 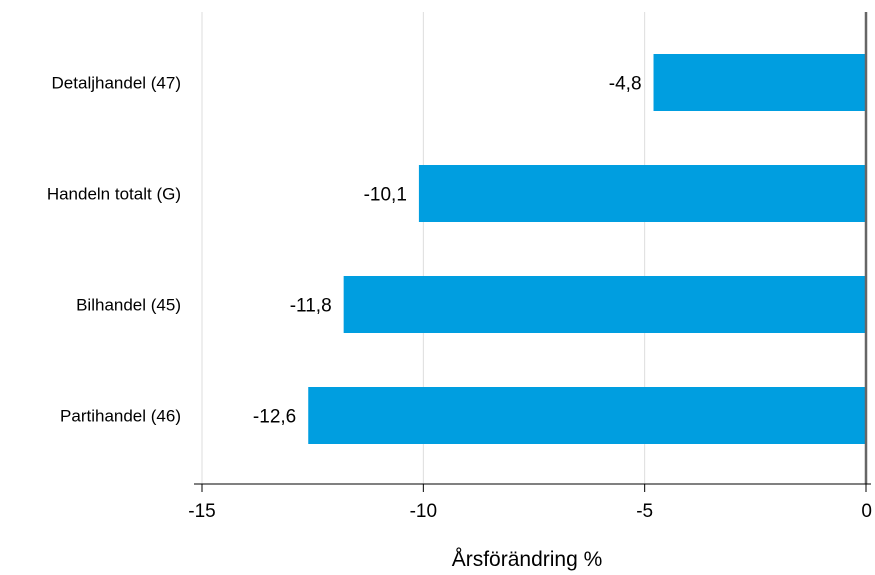 What do you see at coordinates (116, 83) in the screenshot?
I see `category-label-0: Detaljhandel (47)` at bounding box center [116, 83].